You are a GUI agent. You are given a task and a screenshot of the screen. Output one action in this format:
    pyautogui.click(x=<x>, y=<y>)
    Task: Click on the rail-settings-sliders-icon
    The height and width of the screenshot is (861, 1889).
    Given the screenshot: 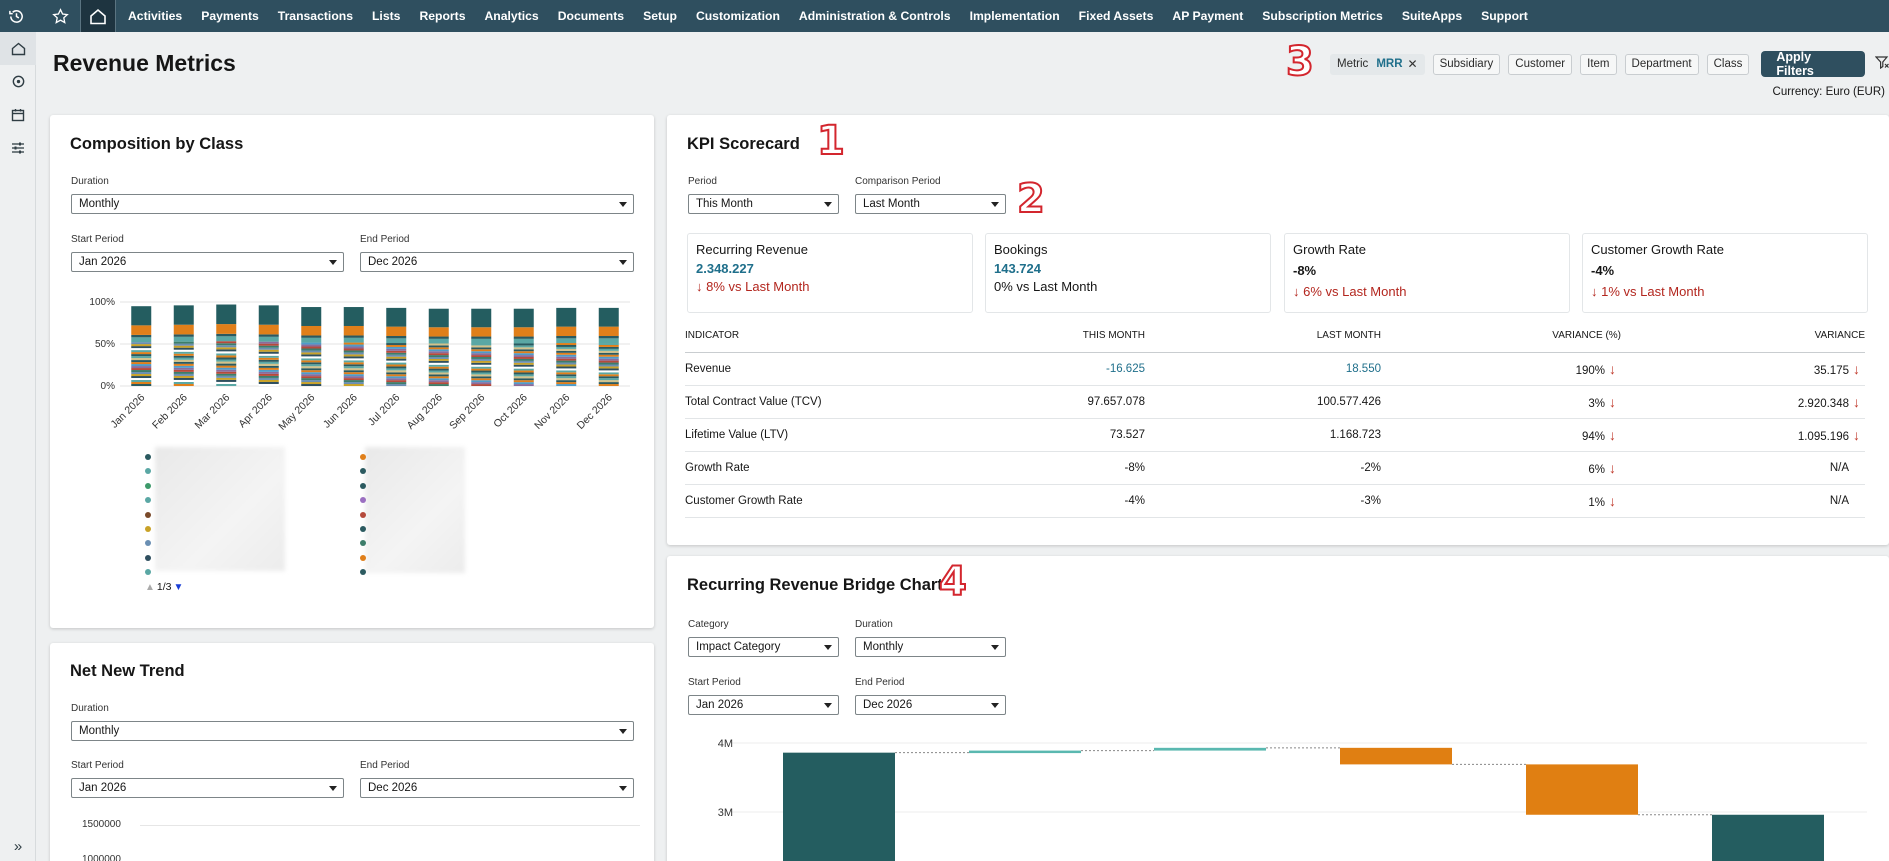 What is the action you would take?
    pyautogui.click(x=18, y=147)
    